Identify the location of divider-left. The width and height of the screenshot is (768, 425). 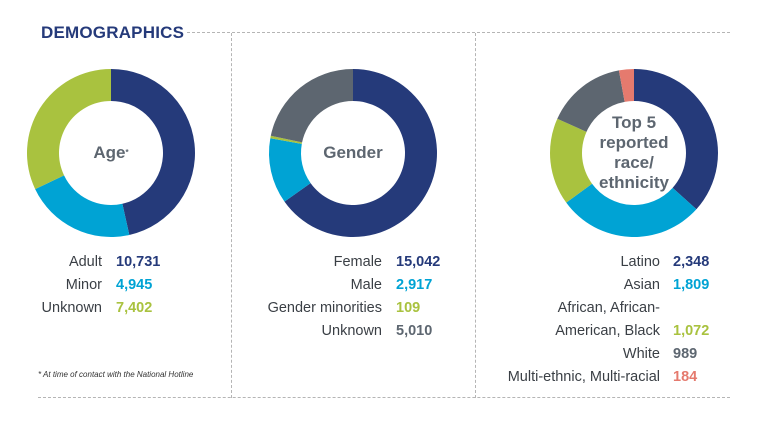
(231, 215).